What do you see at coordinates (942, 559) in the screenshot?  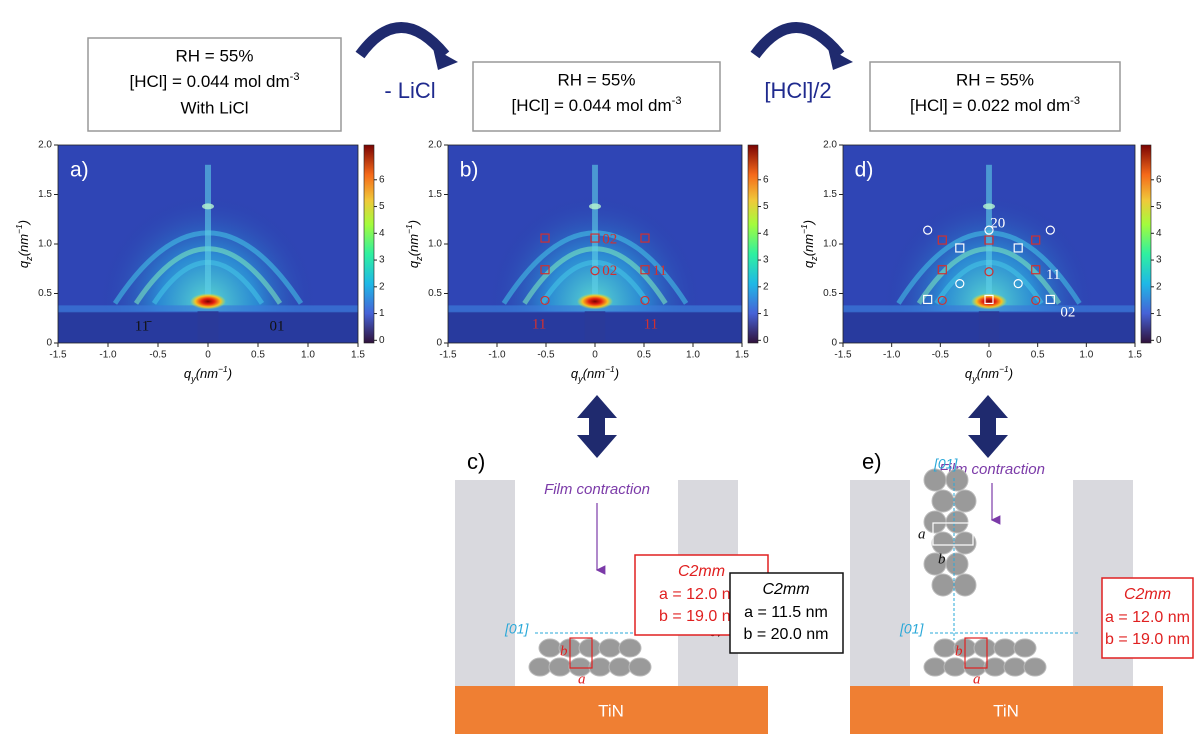 I see `vector-b: b` at bounding box center [942, 559].